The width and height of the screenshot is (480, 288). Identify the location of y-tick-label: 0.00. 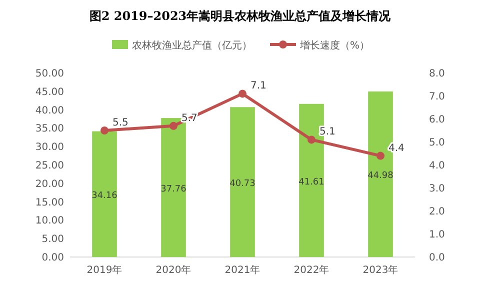
(53, 258).